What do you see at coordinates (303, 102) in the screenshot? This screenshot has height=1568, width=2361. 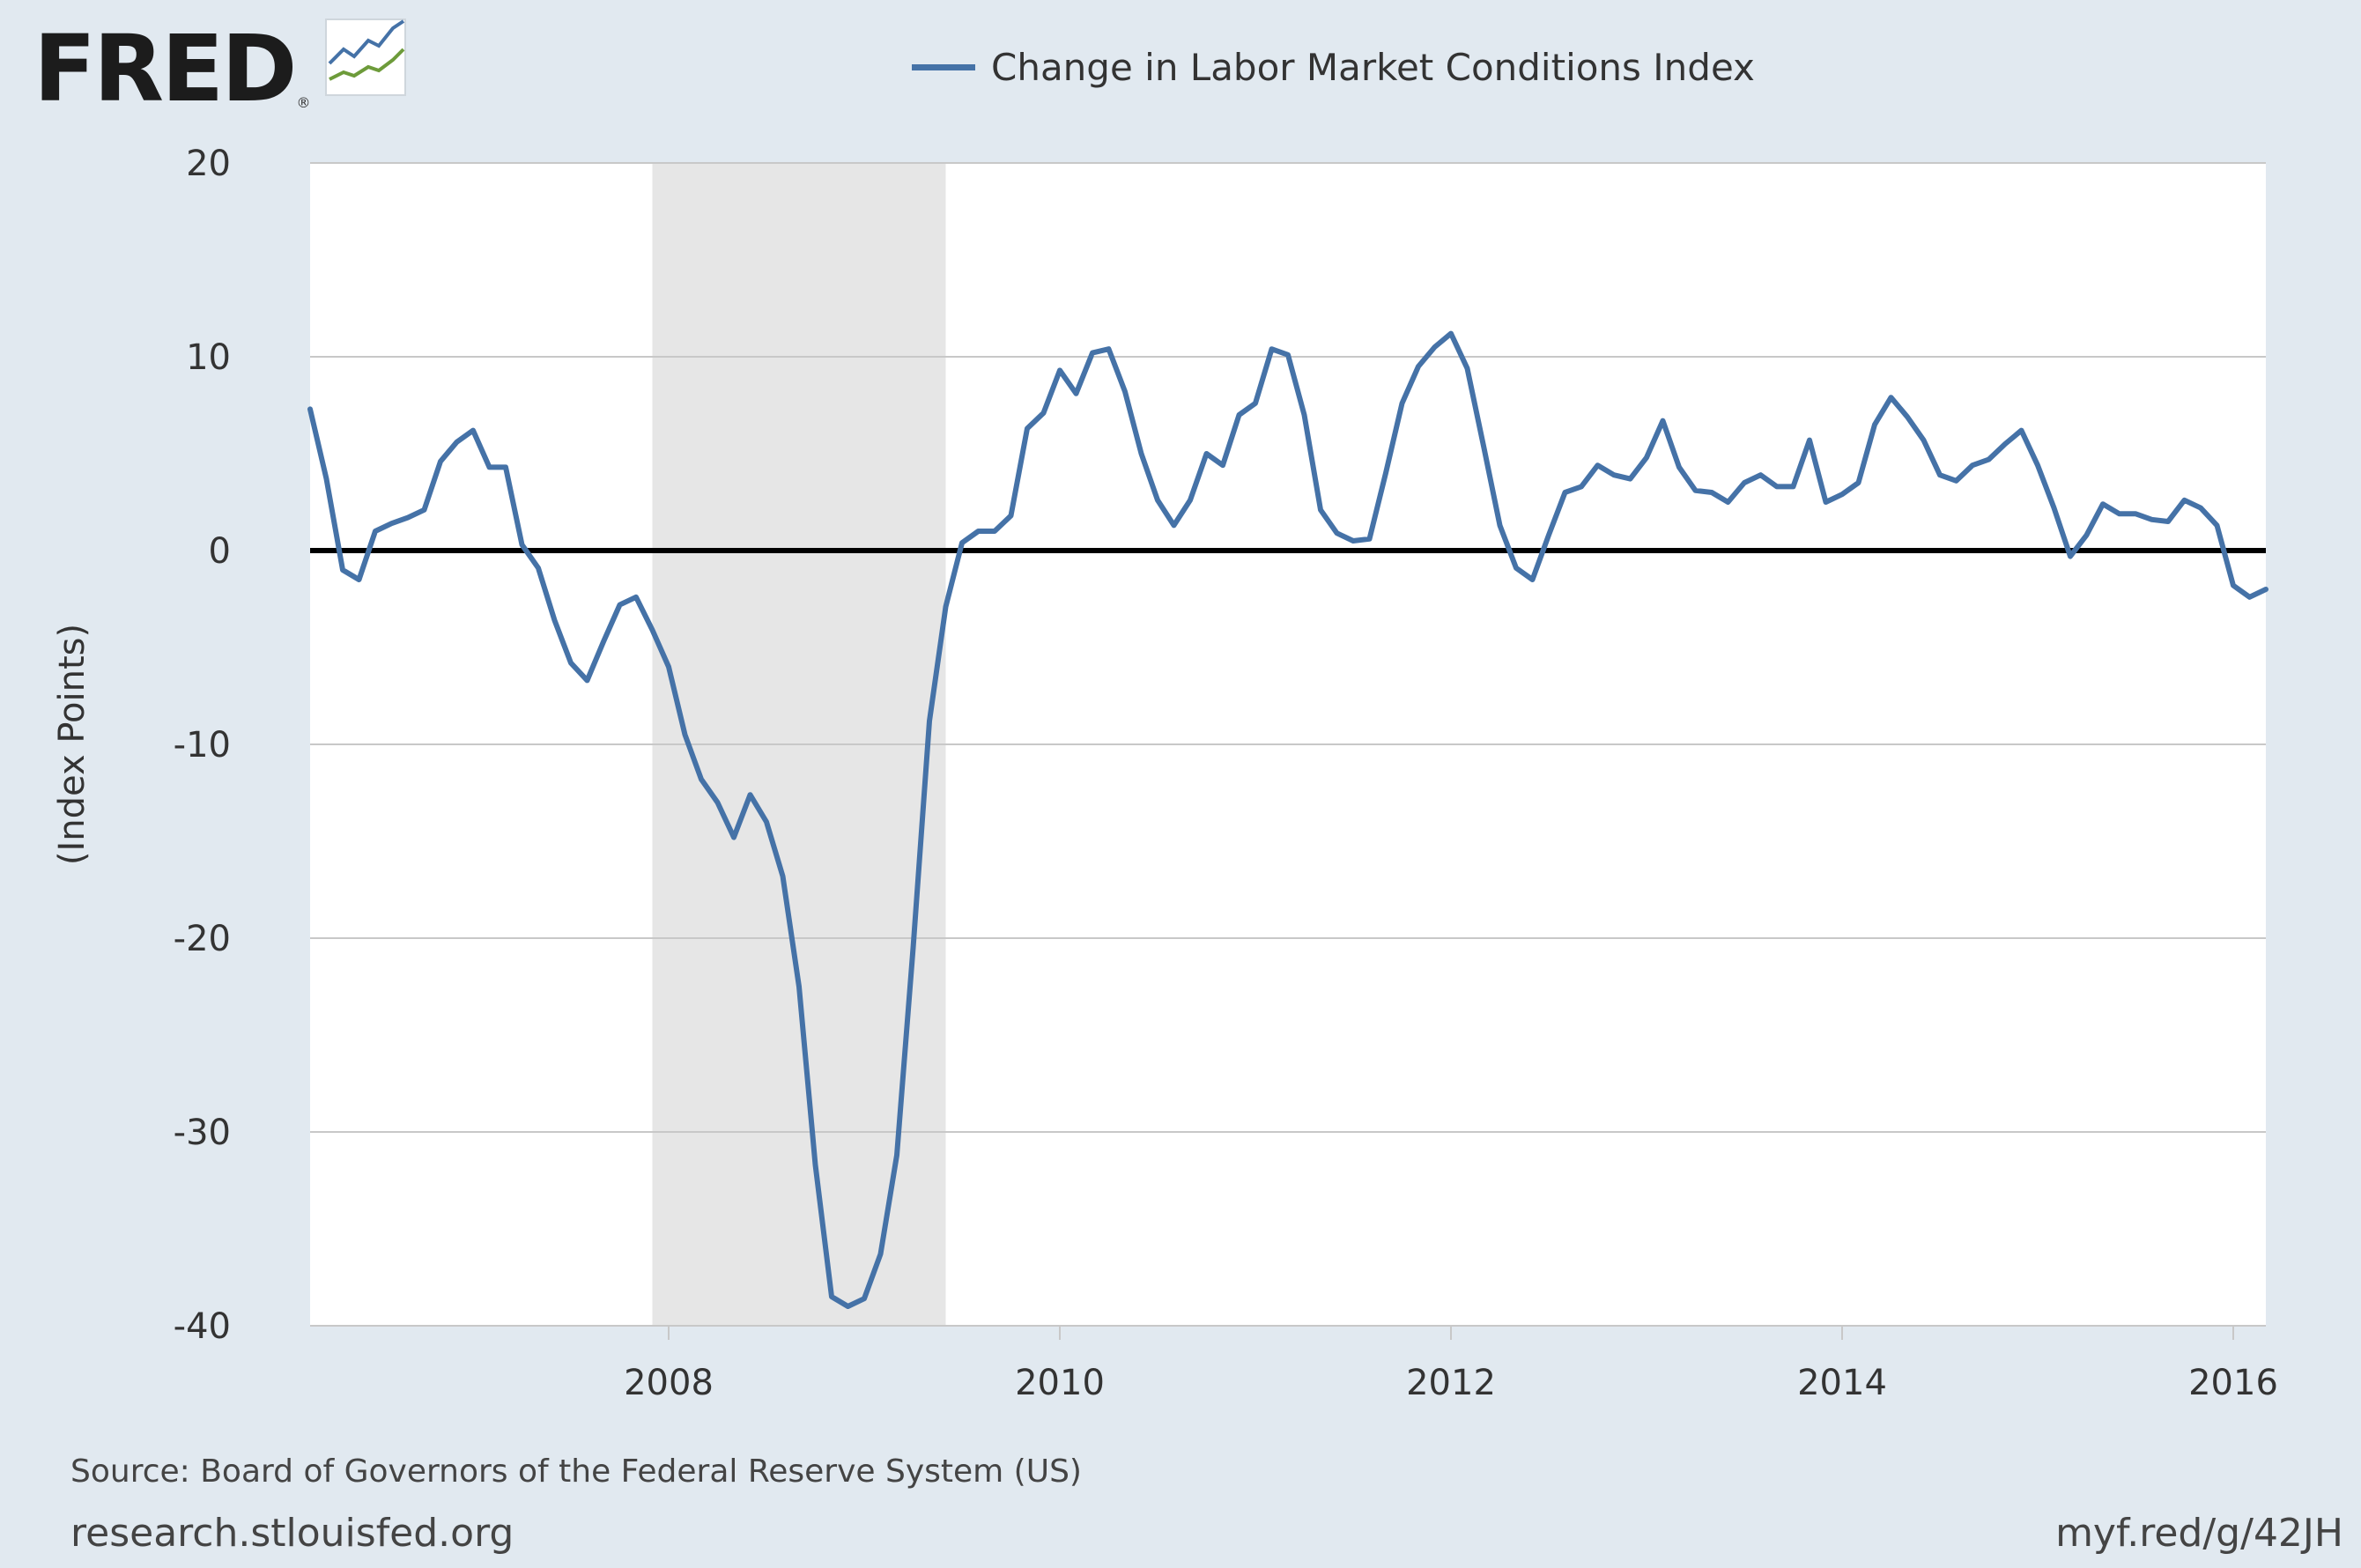 I see `logo-registered-mark: ®` at bounding box center [303, 102].